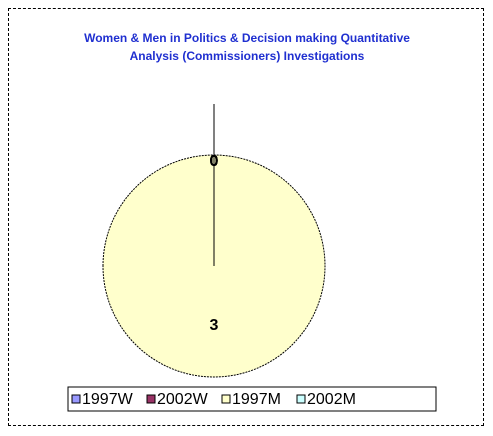 The height and width of the screenshot is (436, 493). Describe the element at coordinates (214, 325) in the screenshot. I see `data-label: 3` at that location.